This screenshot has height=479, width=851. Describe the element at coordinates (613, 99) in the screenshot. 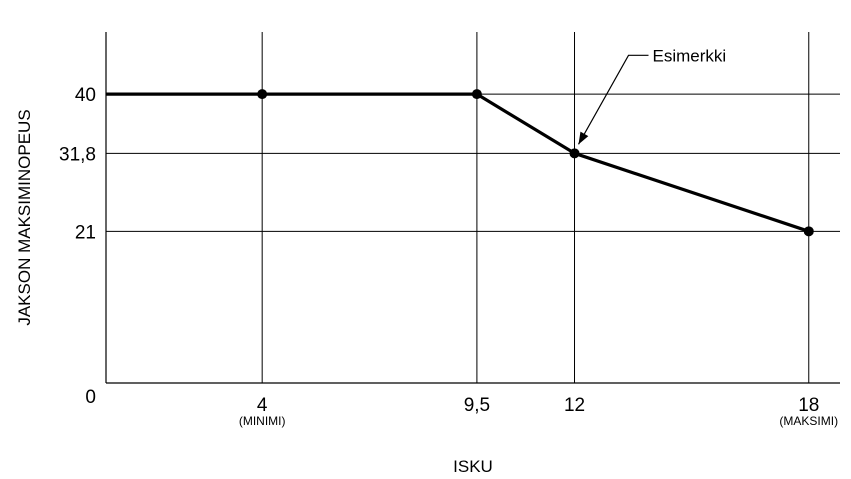

I see `annotation-leader` at that location.